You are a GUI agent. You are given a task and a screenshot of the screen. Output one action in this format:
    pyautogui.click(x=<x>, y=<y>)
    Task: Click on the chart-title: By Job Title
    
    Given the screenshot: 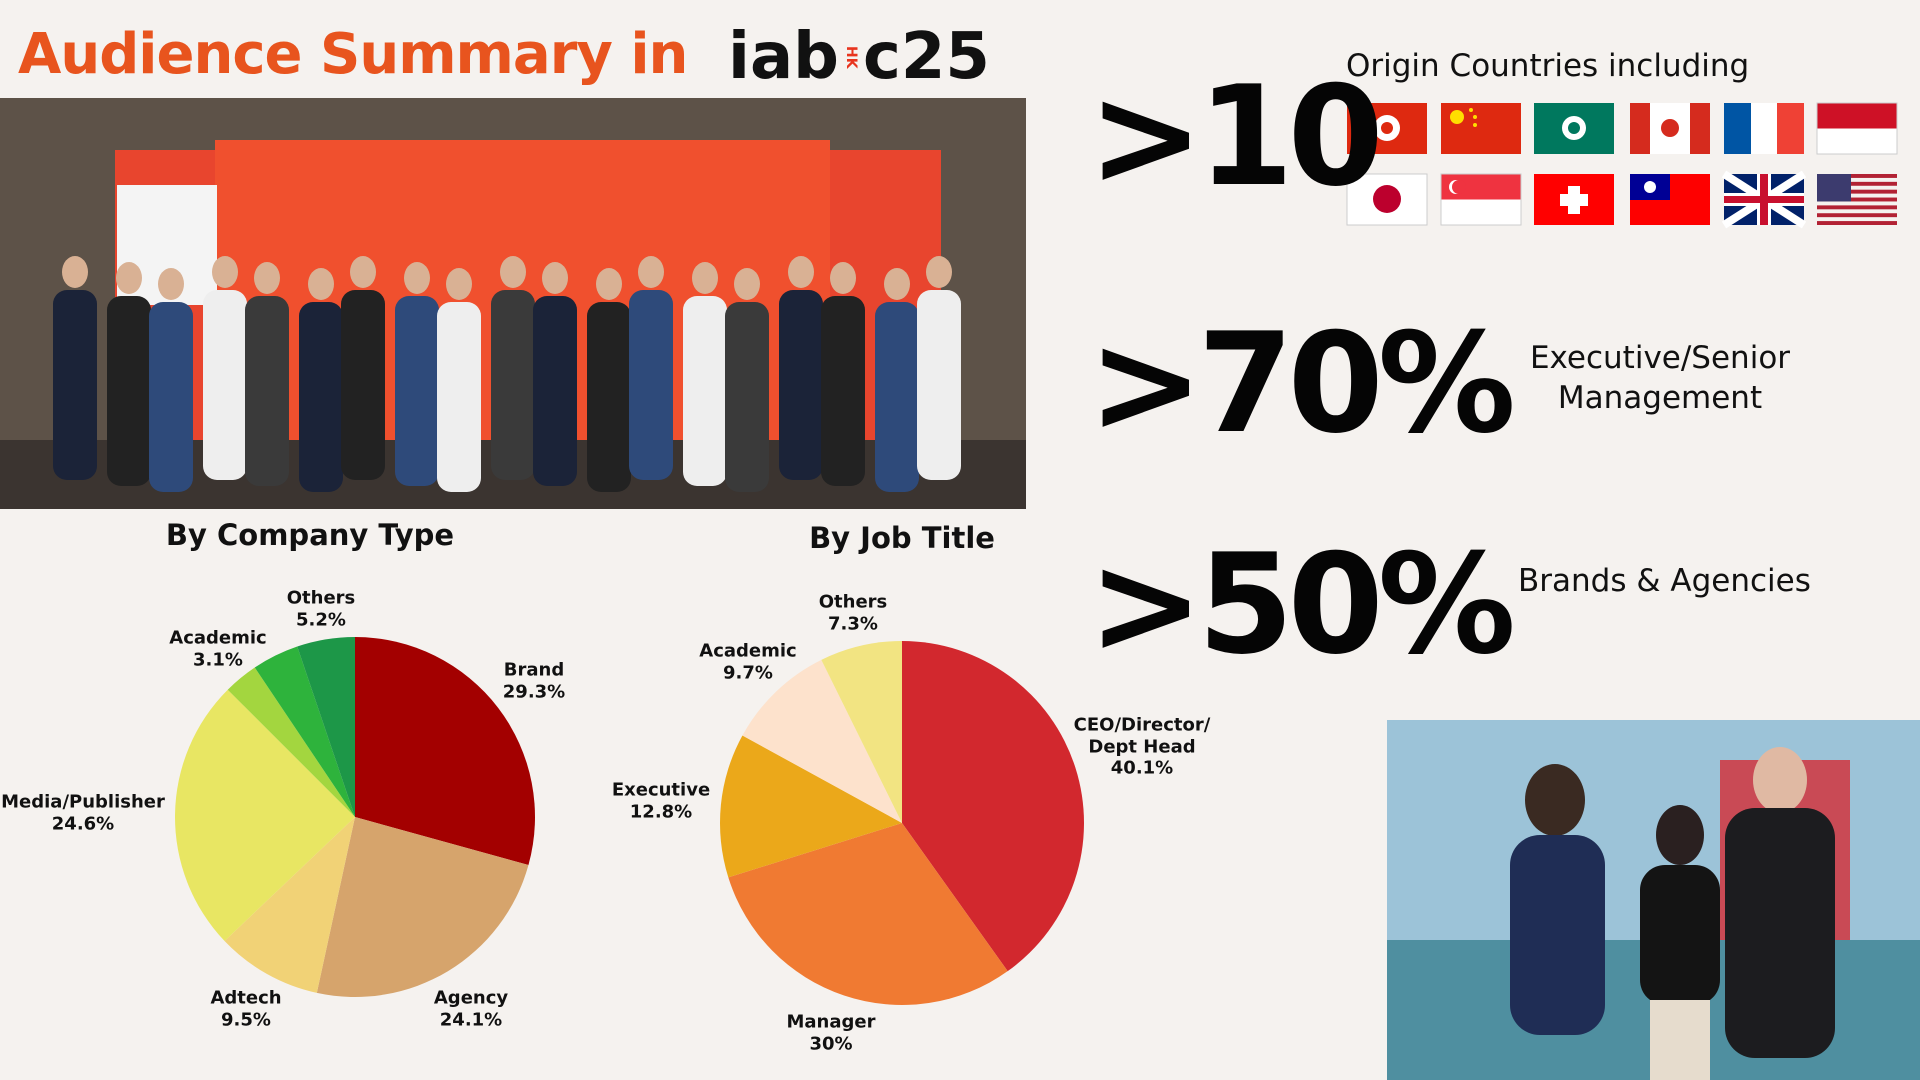 What is the action you would take?
    pyautogui.click(x=902, y=538)
    